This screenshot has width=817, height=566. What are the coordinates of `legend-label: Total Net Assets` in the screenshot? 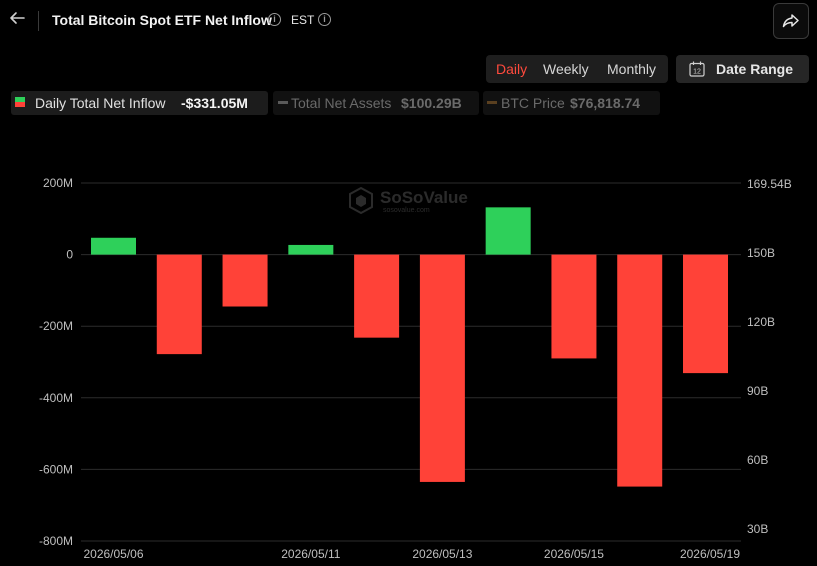 It's located at (341, 103).